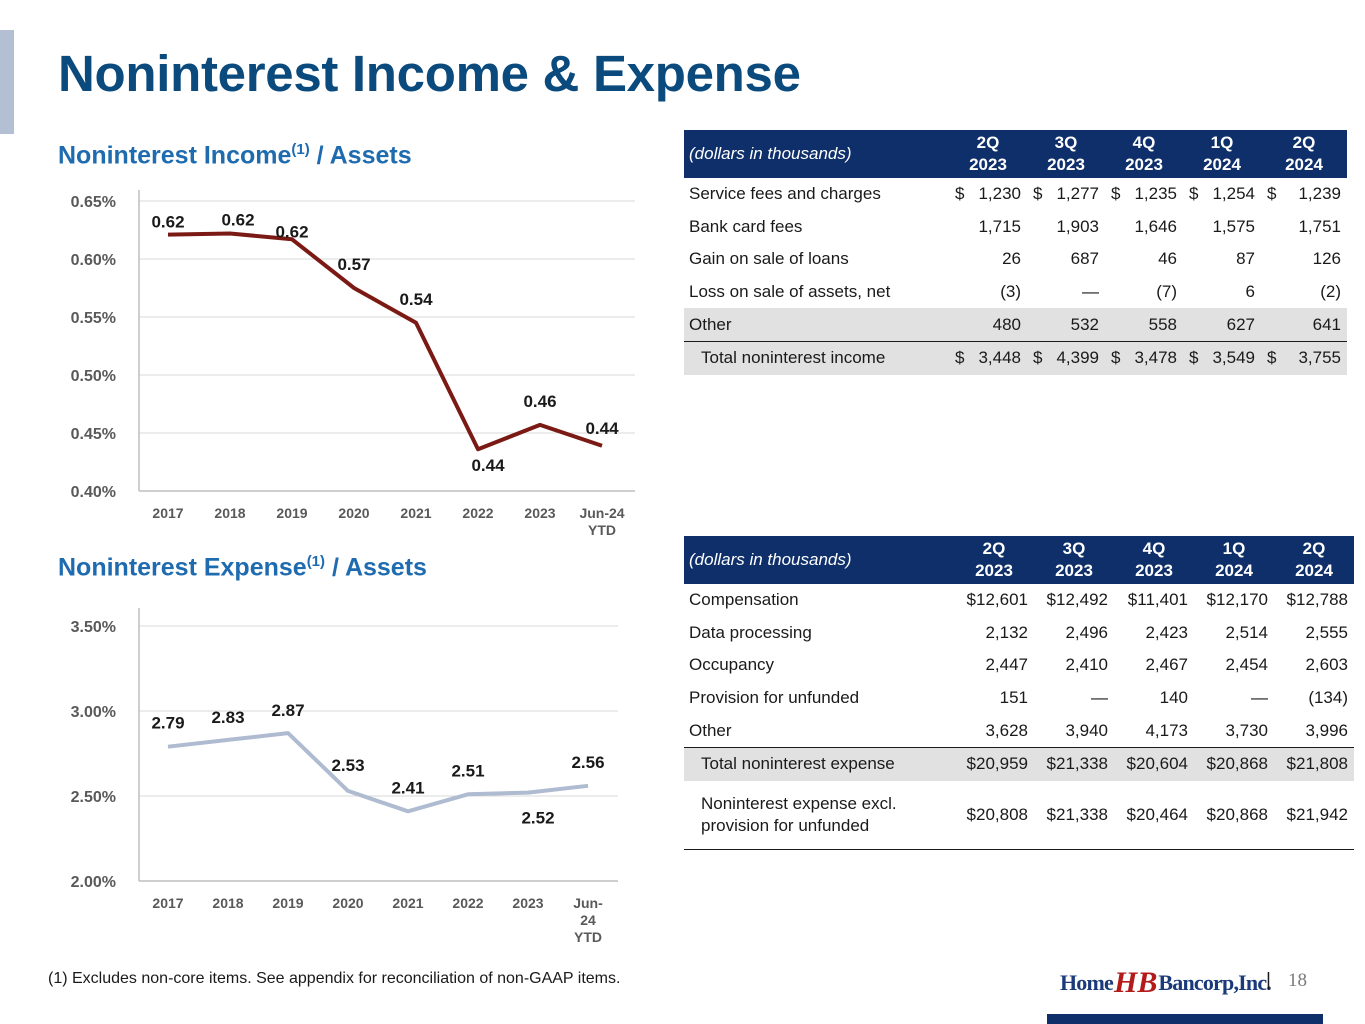  What do you see at coordinates (300, 149) in the screenshot?
I see `income-chart-title-footnote: (1)` at bounding box center [300, 149].